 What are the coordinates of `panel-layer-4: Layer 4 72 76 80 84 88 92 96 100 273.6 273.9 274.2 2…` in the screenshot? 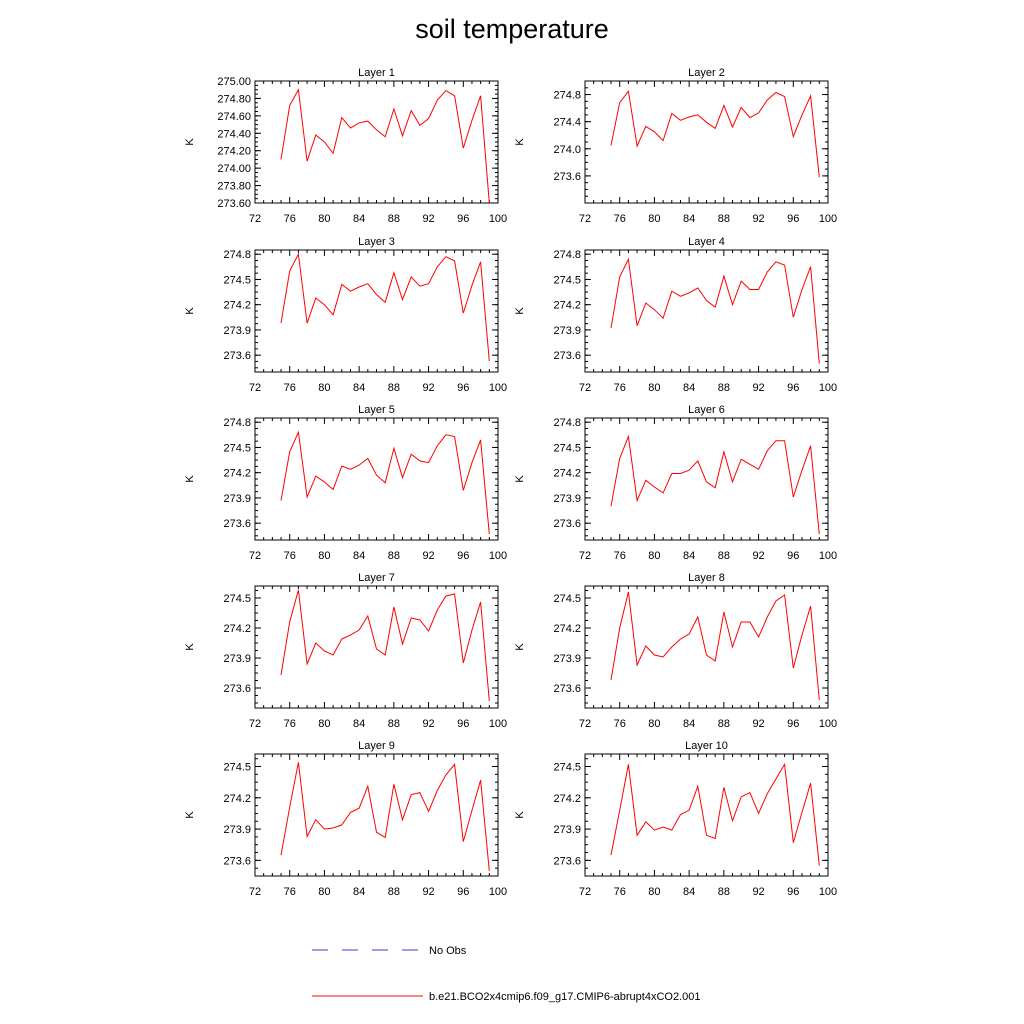 It's located at (675, 315).